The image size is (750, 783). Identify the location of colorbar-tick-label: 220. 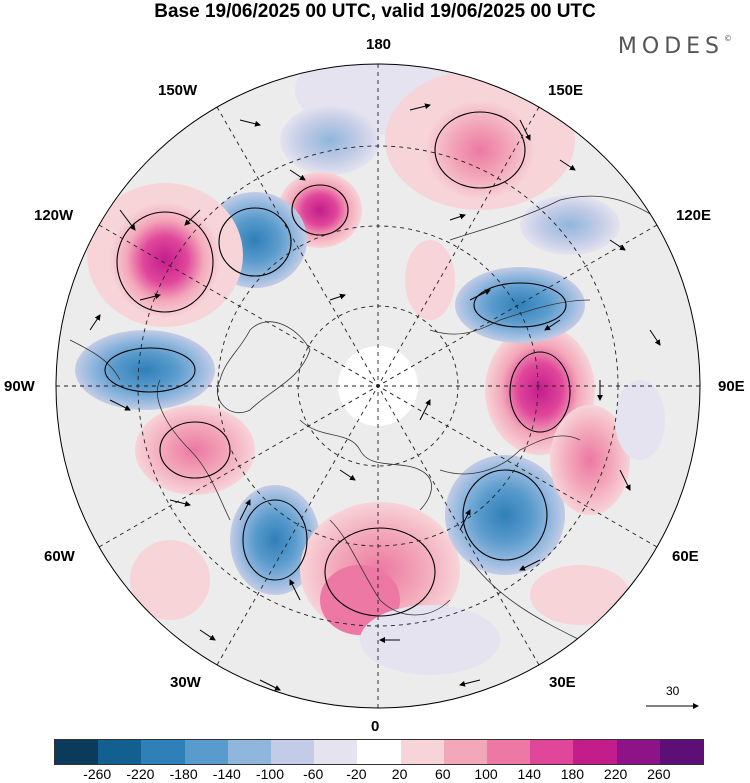
(615, 774).